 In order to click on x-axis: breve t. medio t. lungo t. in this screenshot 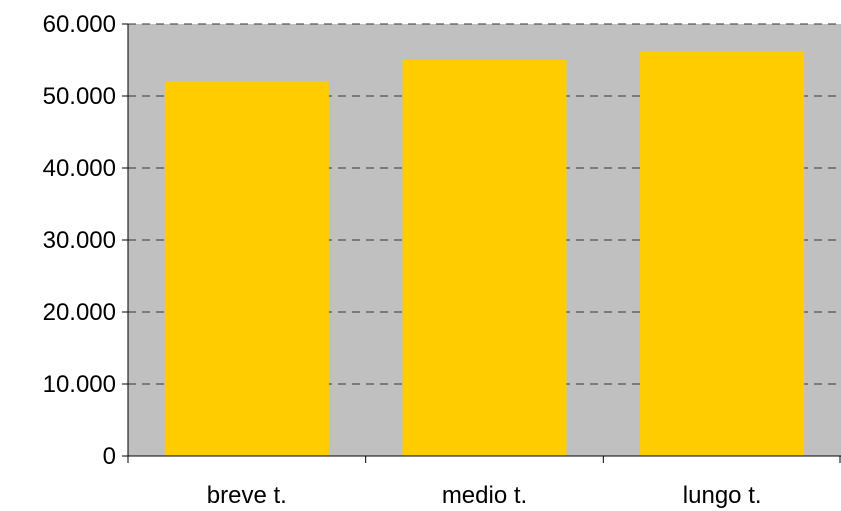, I will do `click(484, 482)`.